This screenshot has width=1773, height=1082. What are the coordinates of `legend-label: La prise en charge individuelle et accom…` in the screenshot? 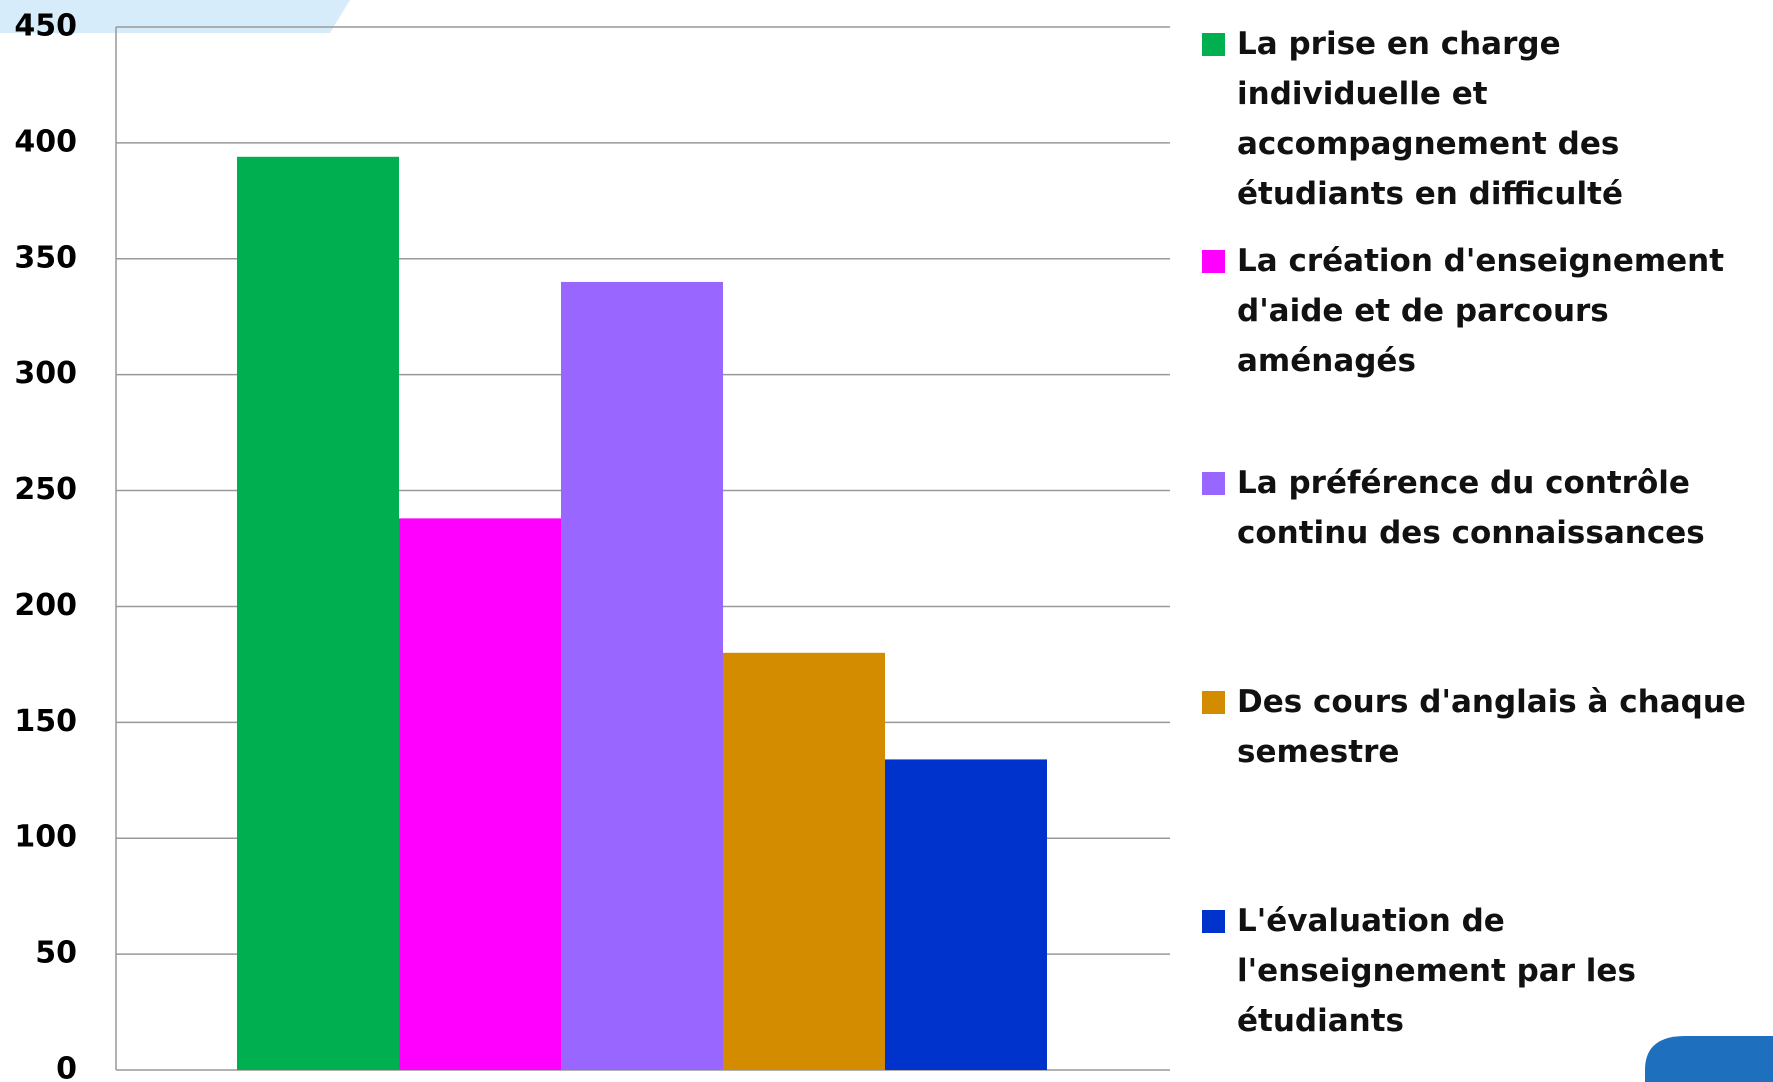 It's located at (1430, 119).